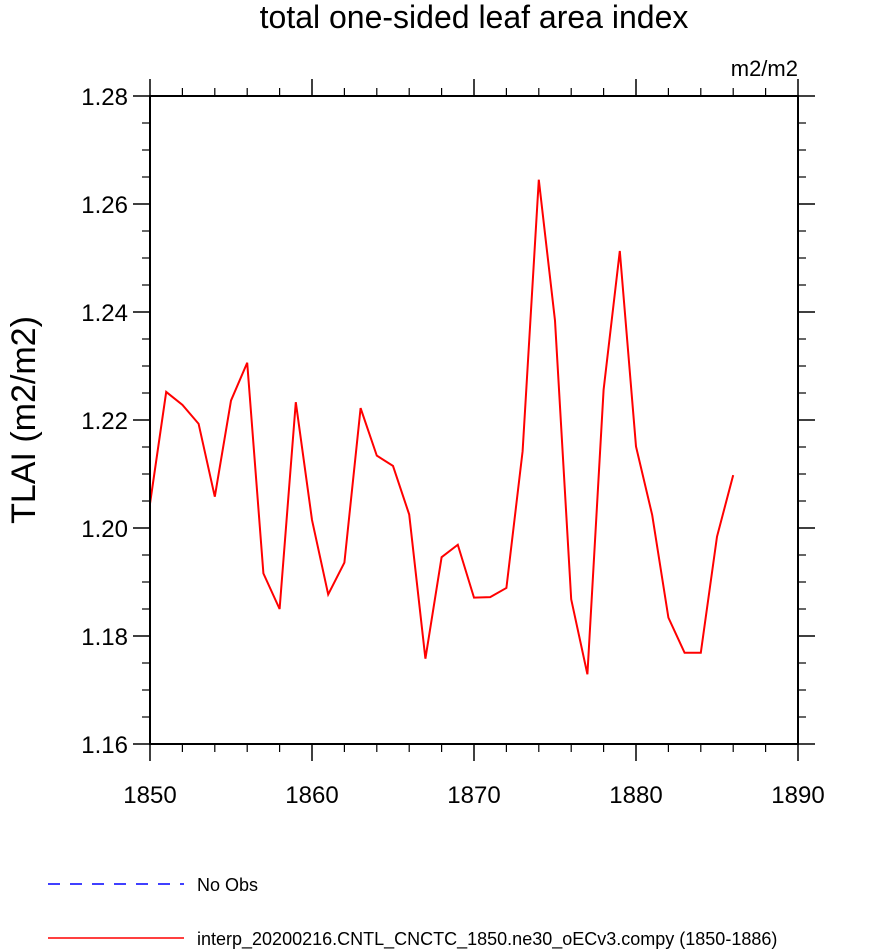  Describe the element at coordinates (635, 795) in the screenshot. I see `x-tick-label: 1880` at that location.